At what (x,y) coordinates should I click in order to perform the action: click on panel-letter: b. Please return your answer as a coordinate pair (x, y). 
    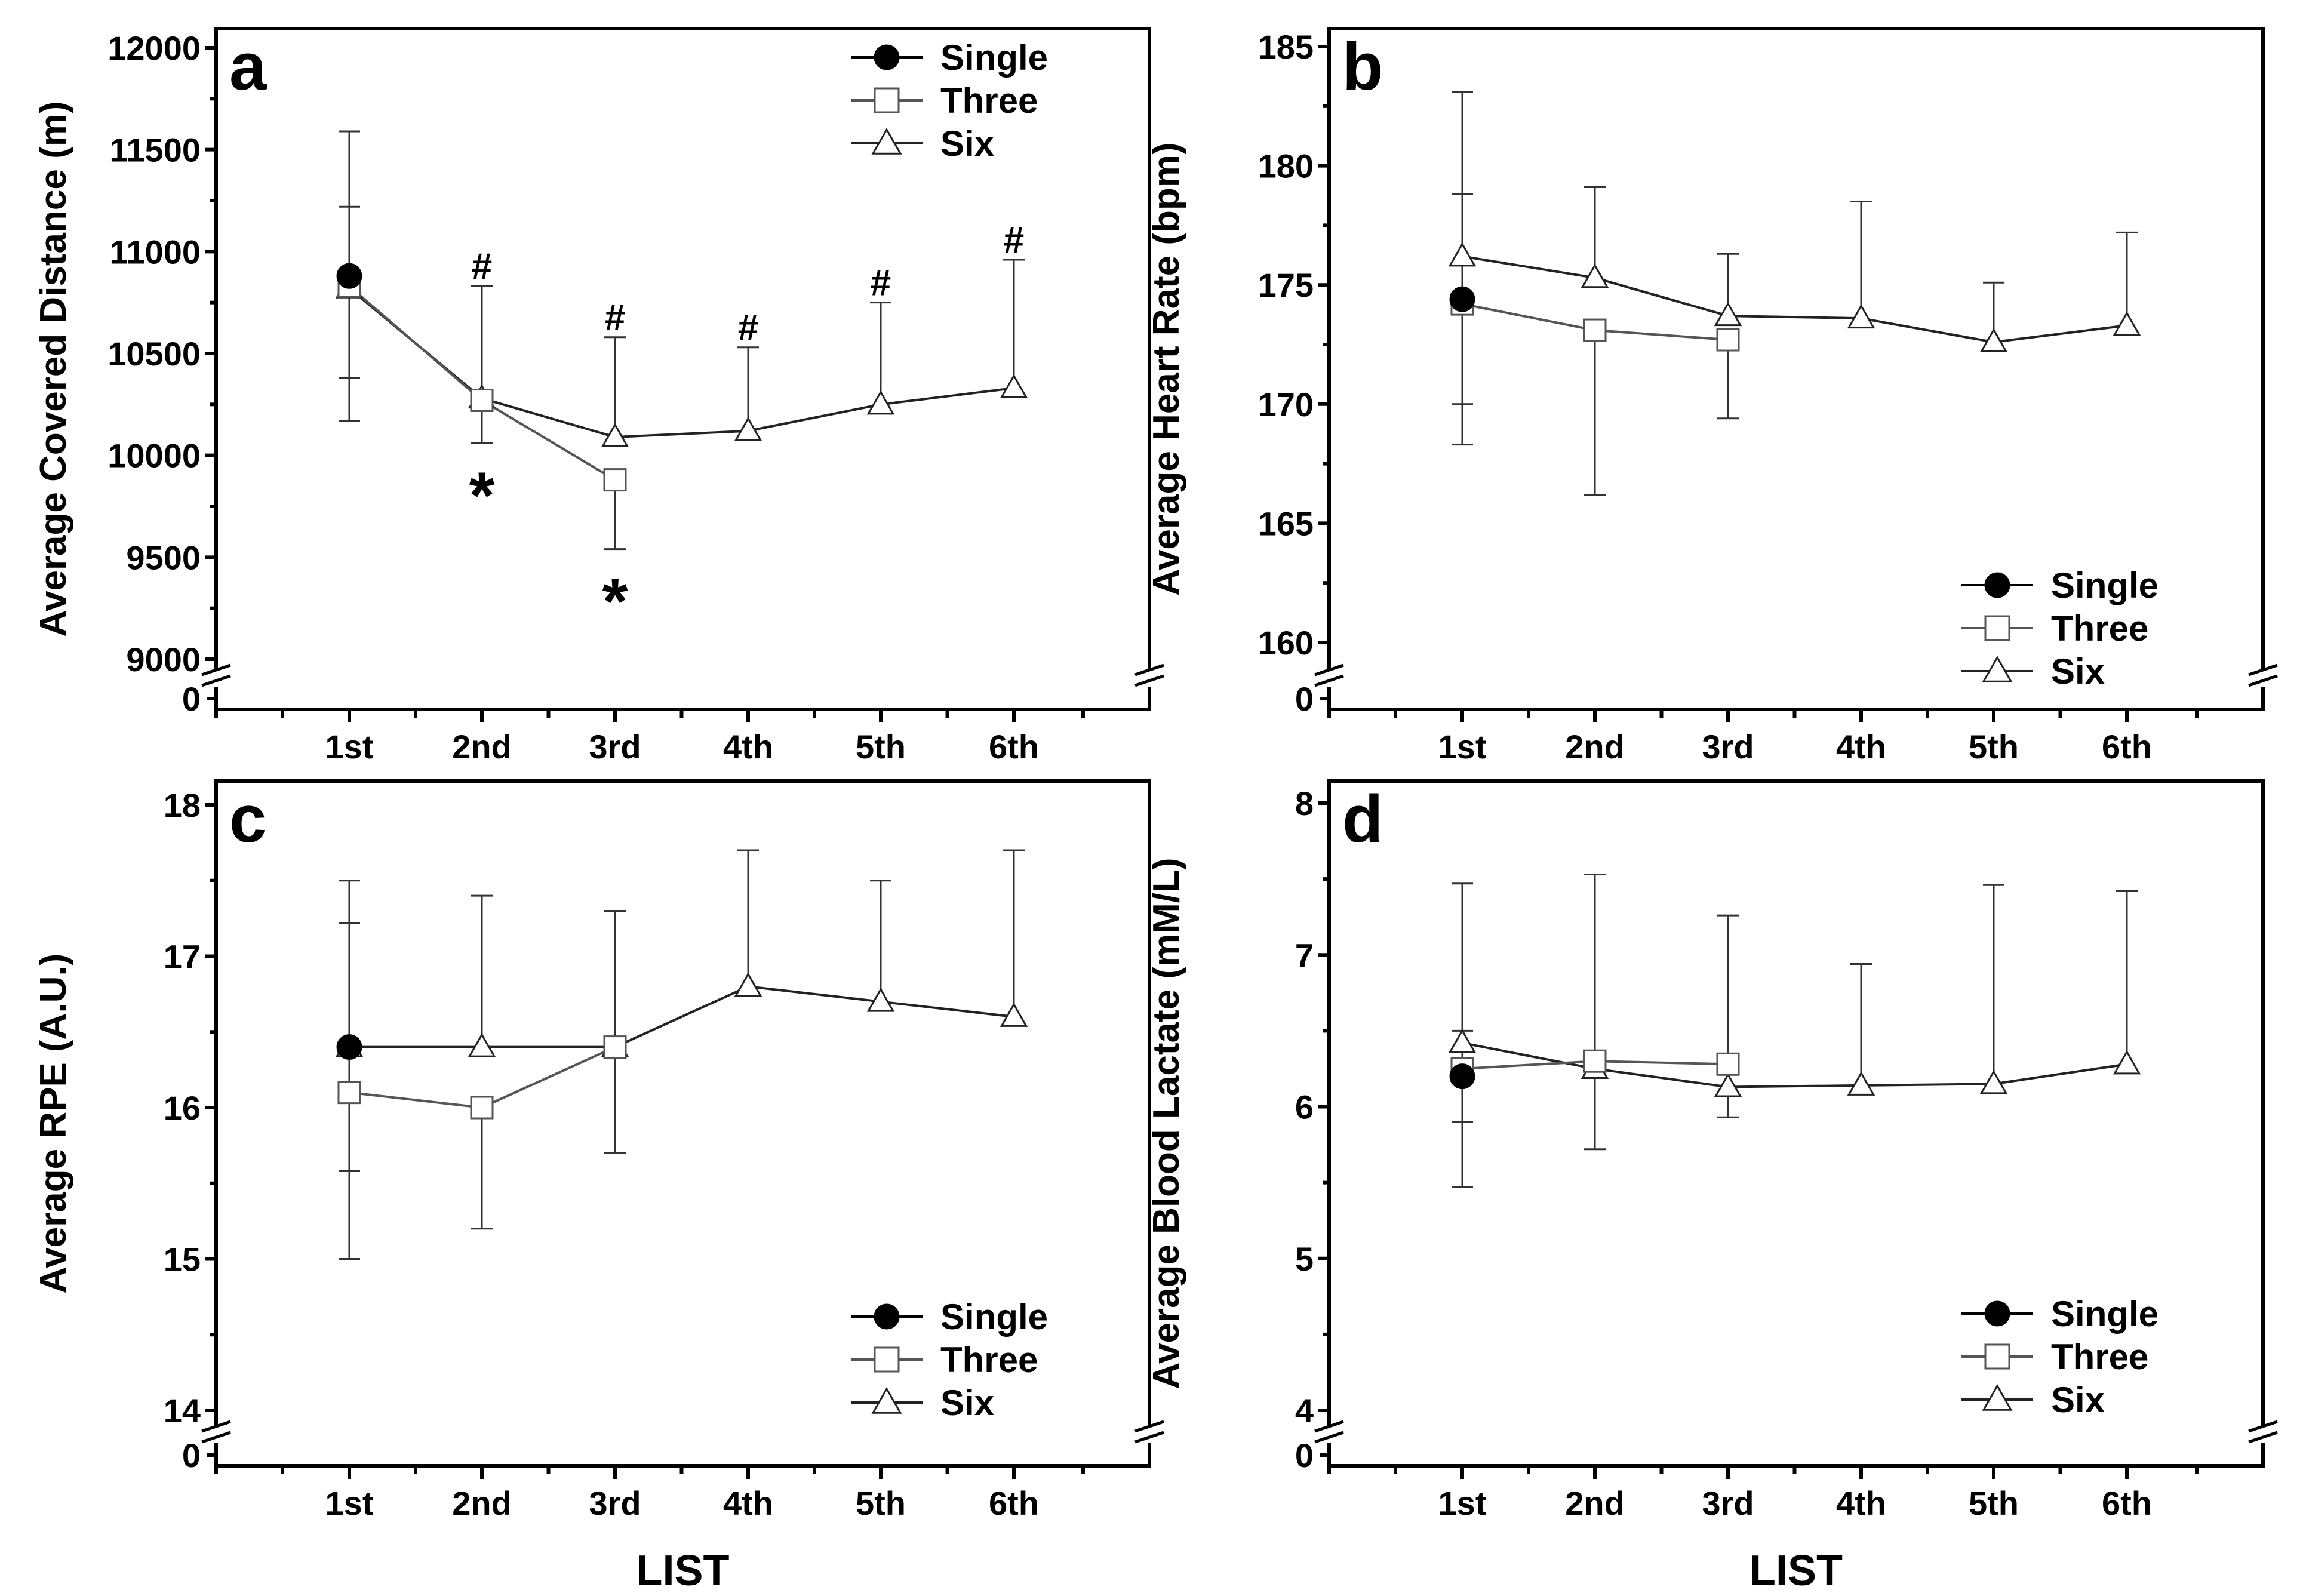
    Looking at the image, I should click on (1362, 66).